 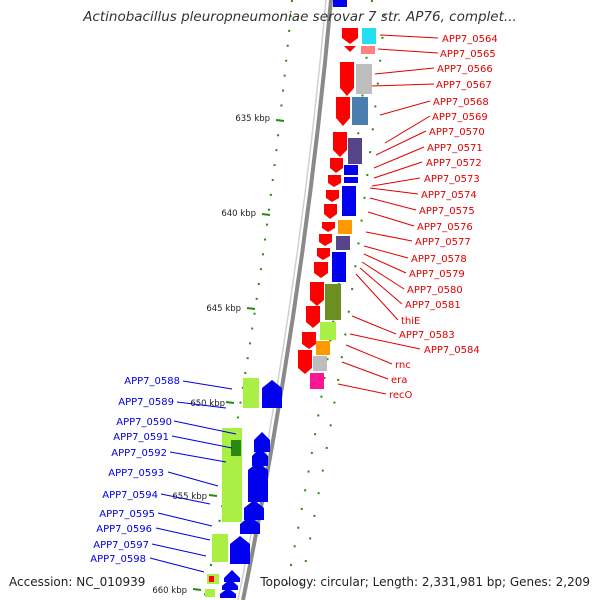 I want to click on gene-label: rnc, so click(x=403, y=365).